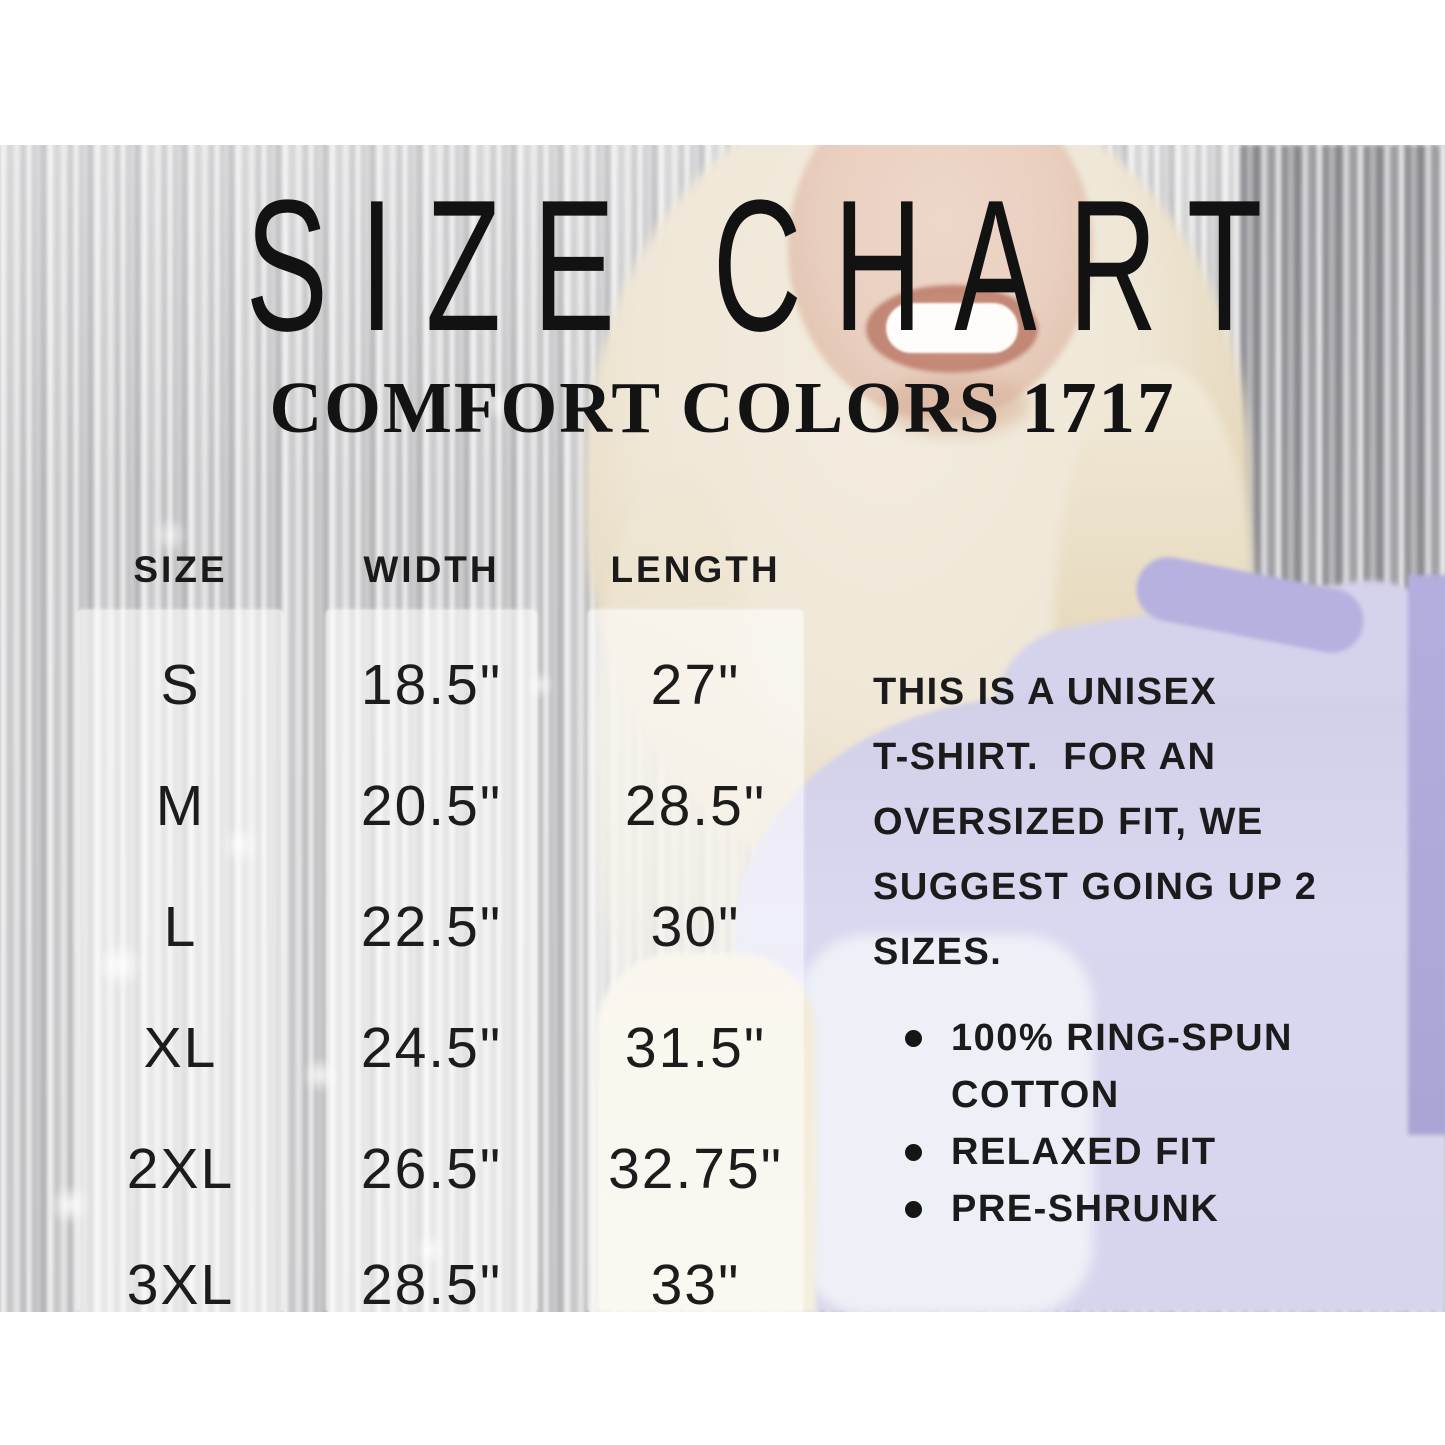  Describe the element at coordinates (431, 1285) in the screenshot. I see `table-cell-width: 28.5"` at that location.